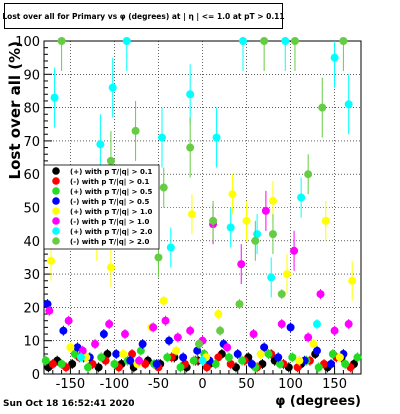 This screenshot has height=414, width=400. Describe the element at coordinates (31, 308) in the screenshot. I see `y-tick-label: 20` at that location.